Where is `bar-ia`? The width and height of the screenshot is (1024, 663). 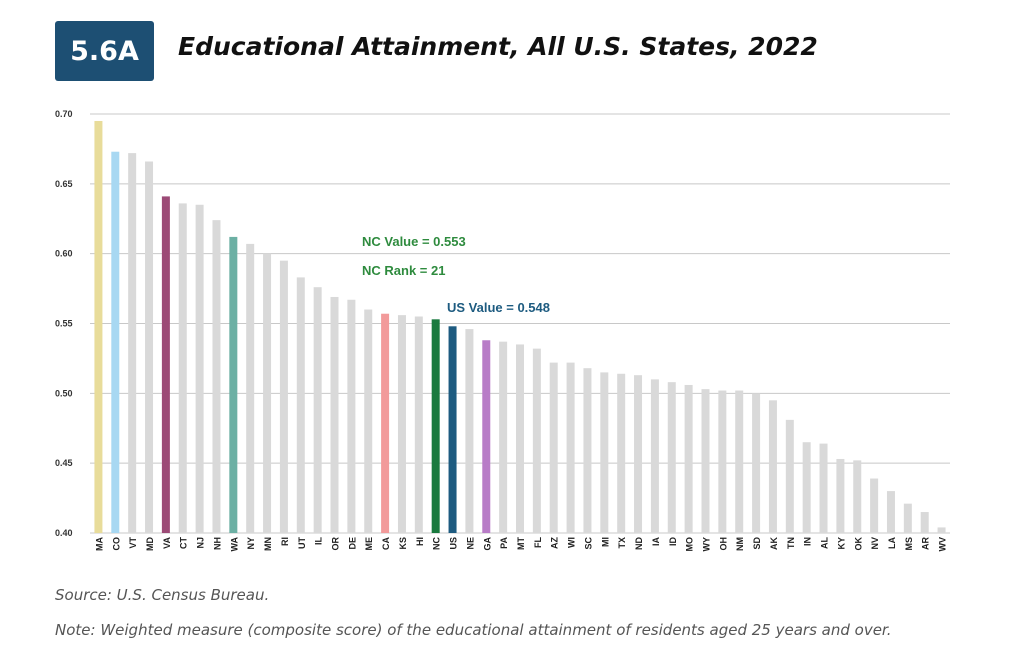 bar-ia is located at coordinates (654, 456).